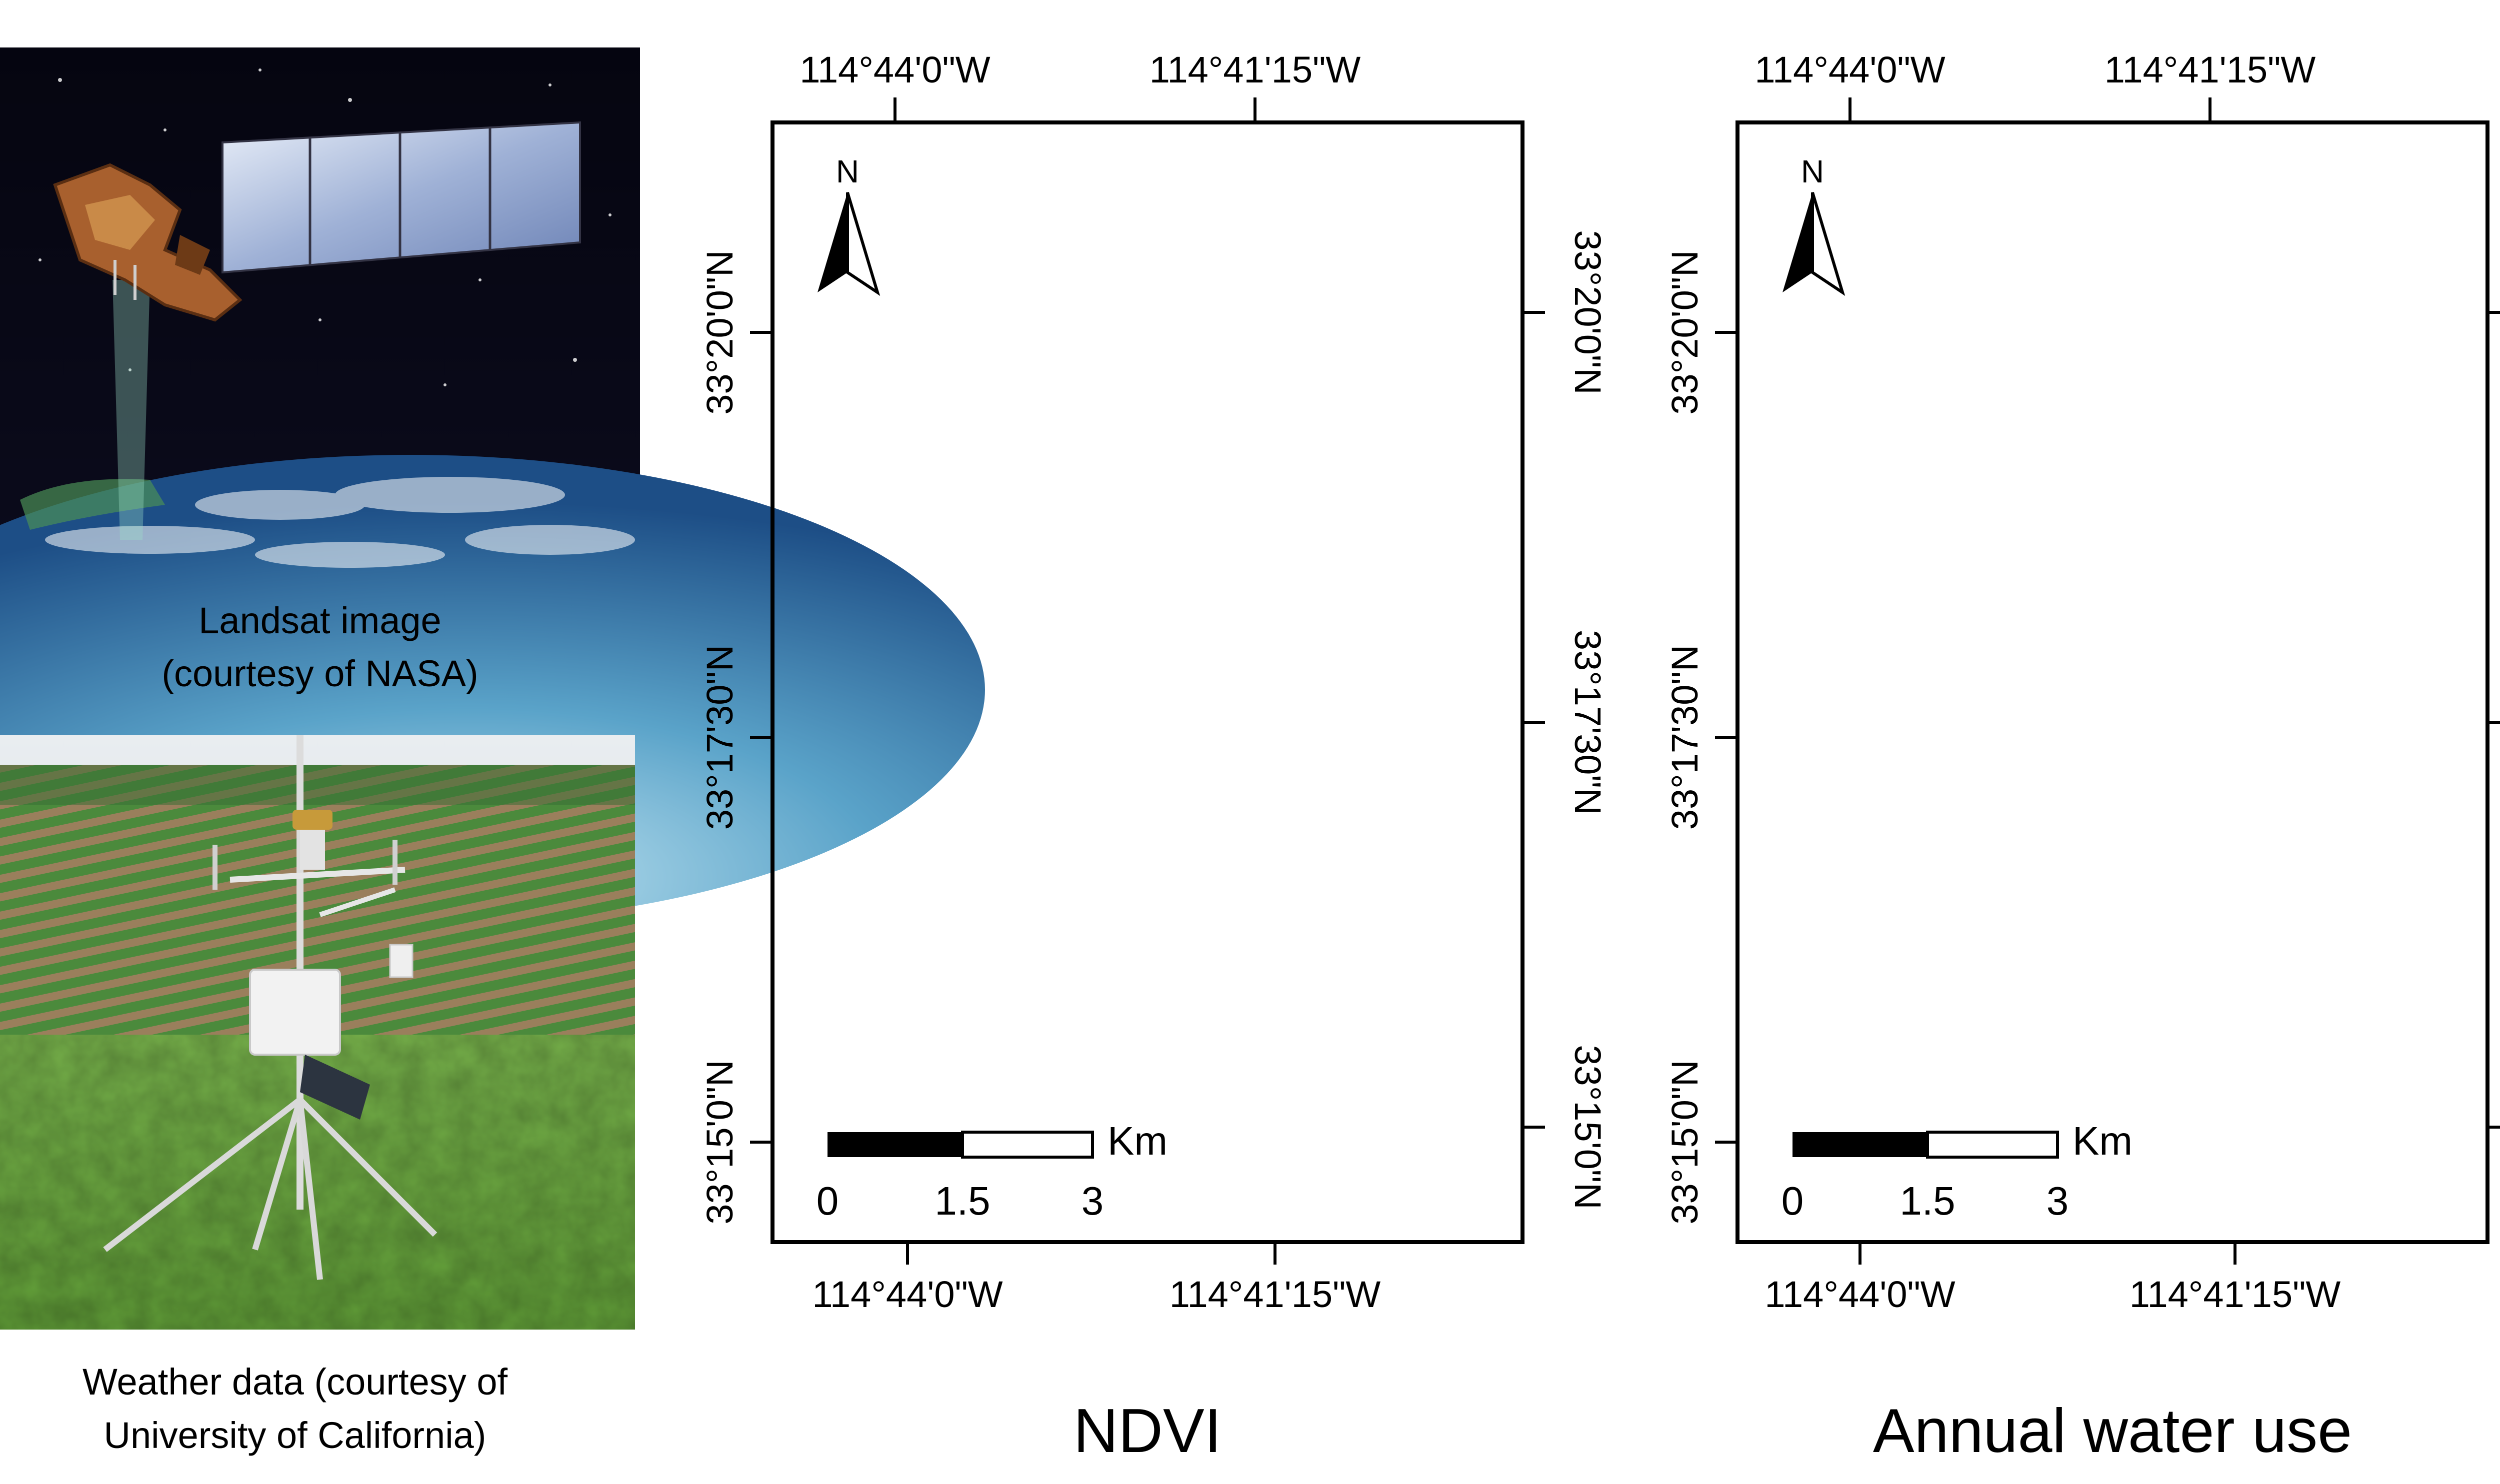 This screenshot has width=2500, height=1484. Describe the element at coordinates (1587, 1127) in the screenshot. I see `latitude-label-right: 33°15'0"N` at that location.